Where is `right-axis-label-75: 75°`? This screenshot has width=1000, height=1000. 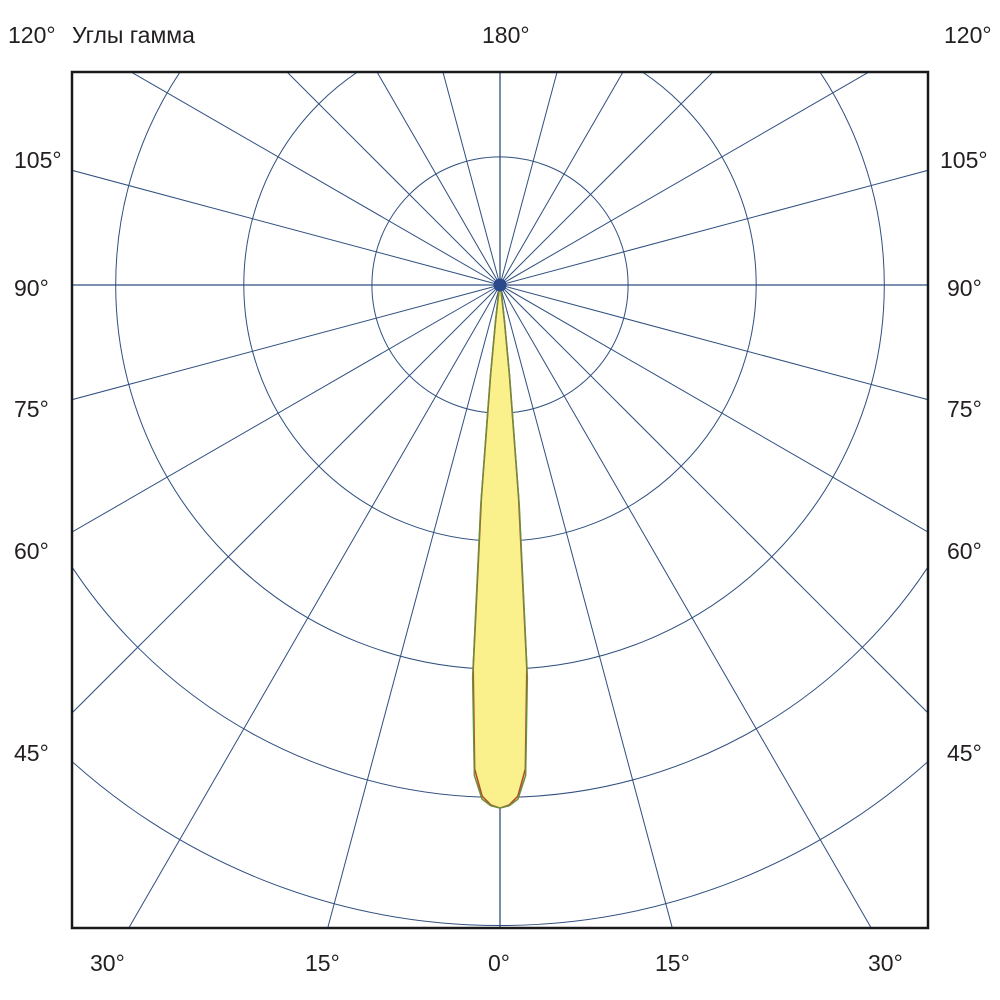 right-axis-label-75: 75° is located at coordinates (964, 409).